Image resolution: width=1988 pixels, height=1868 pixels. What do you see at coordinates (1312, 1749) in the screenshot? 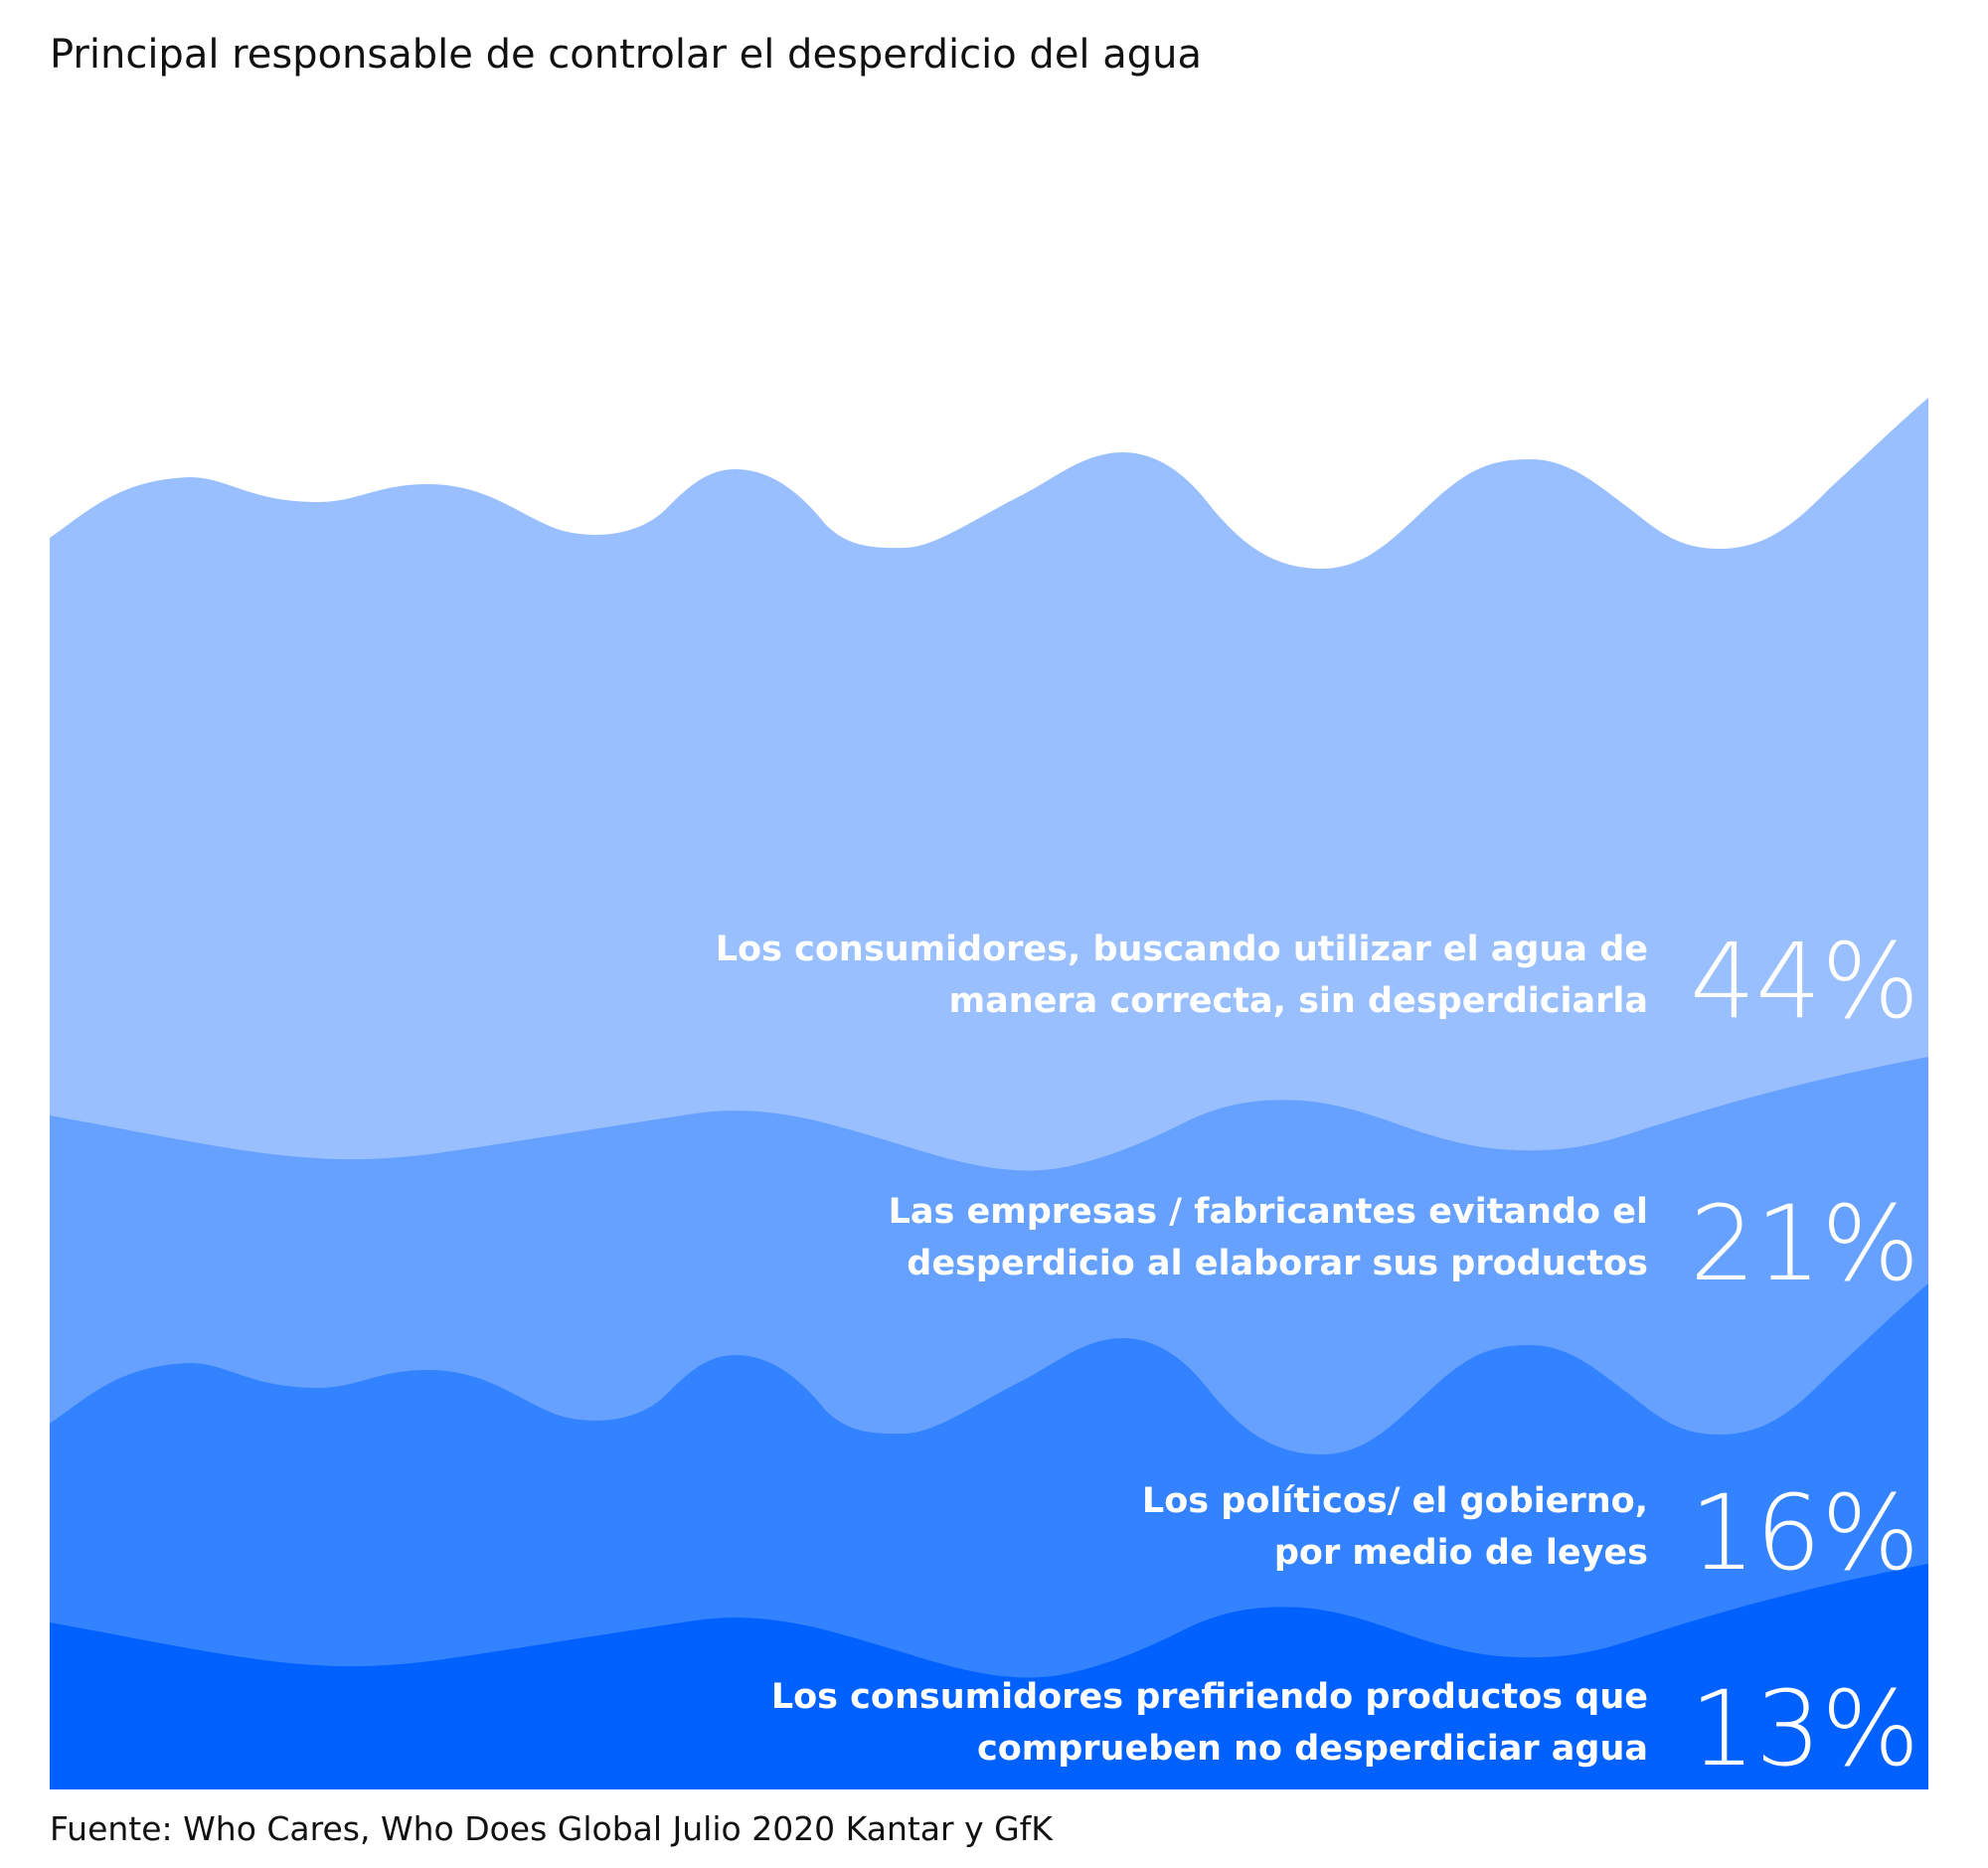
I see `series-4-label-line-2: comprueben no desperdiciar agua` at bounding box center [1312, 1749].